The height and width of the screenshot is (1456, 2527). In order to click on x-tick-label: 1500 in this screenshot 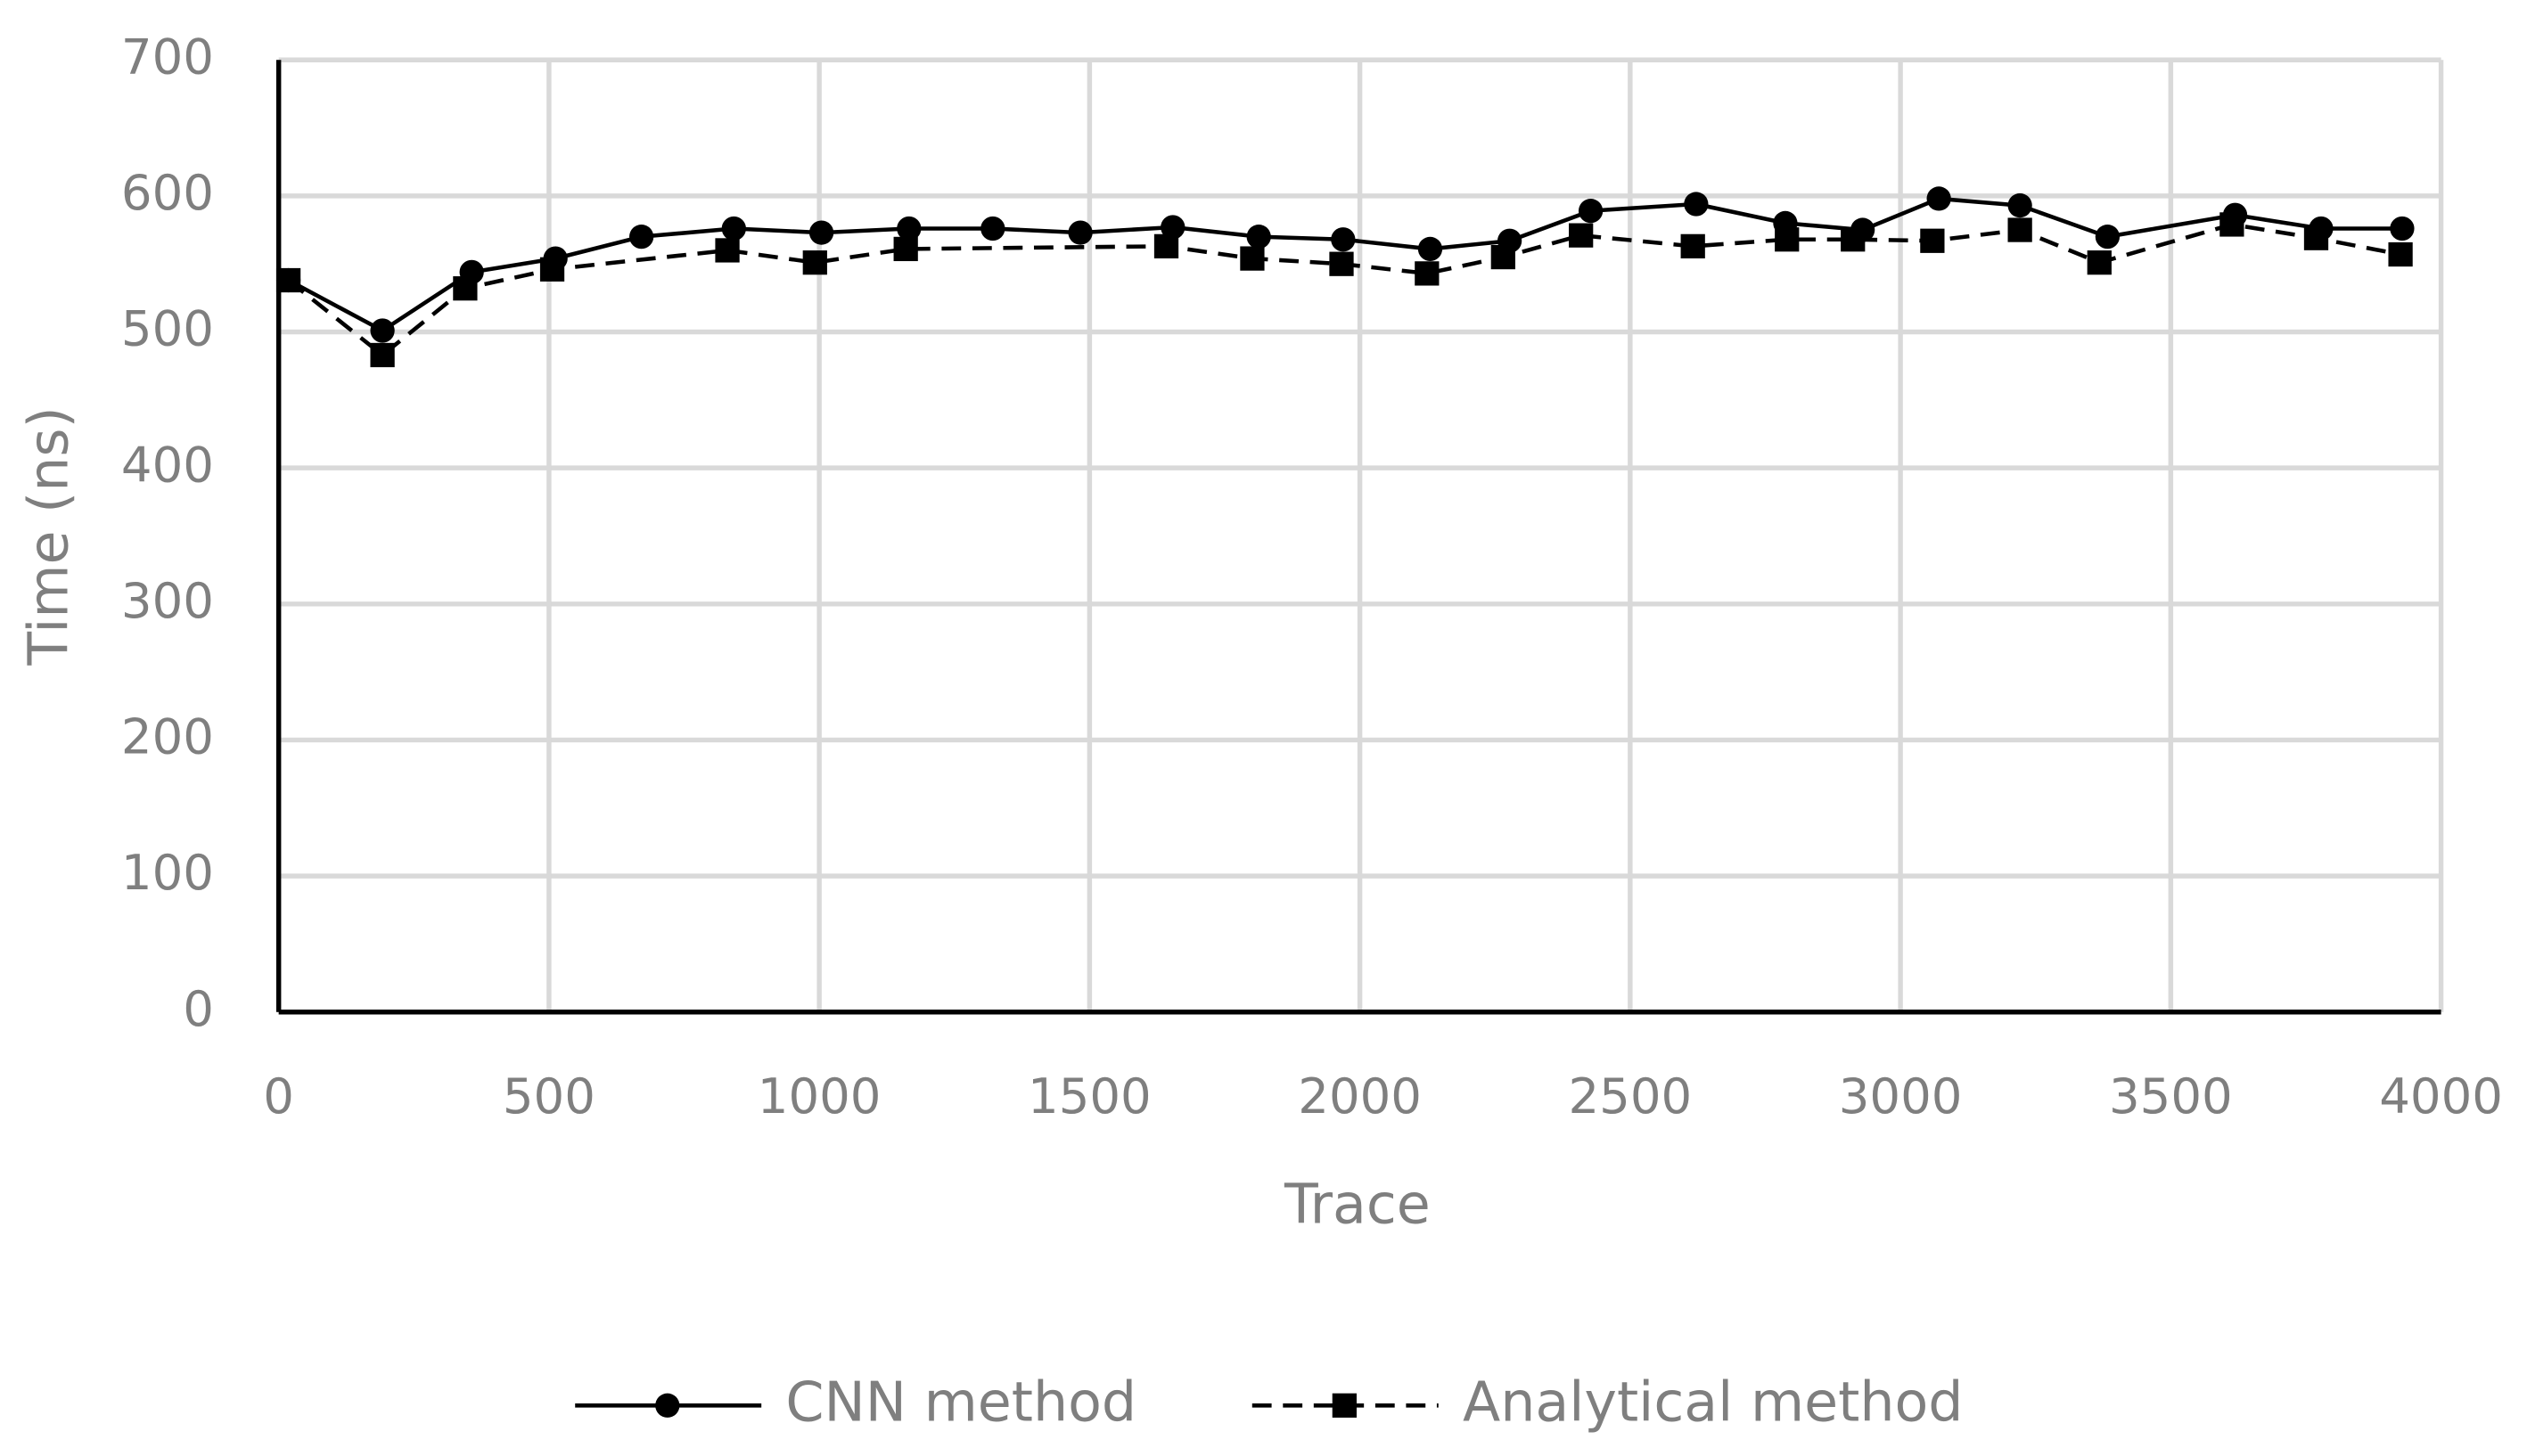, I will do `click(1090, 1096)`.